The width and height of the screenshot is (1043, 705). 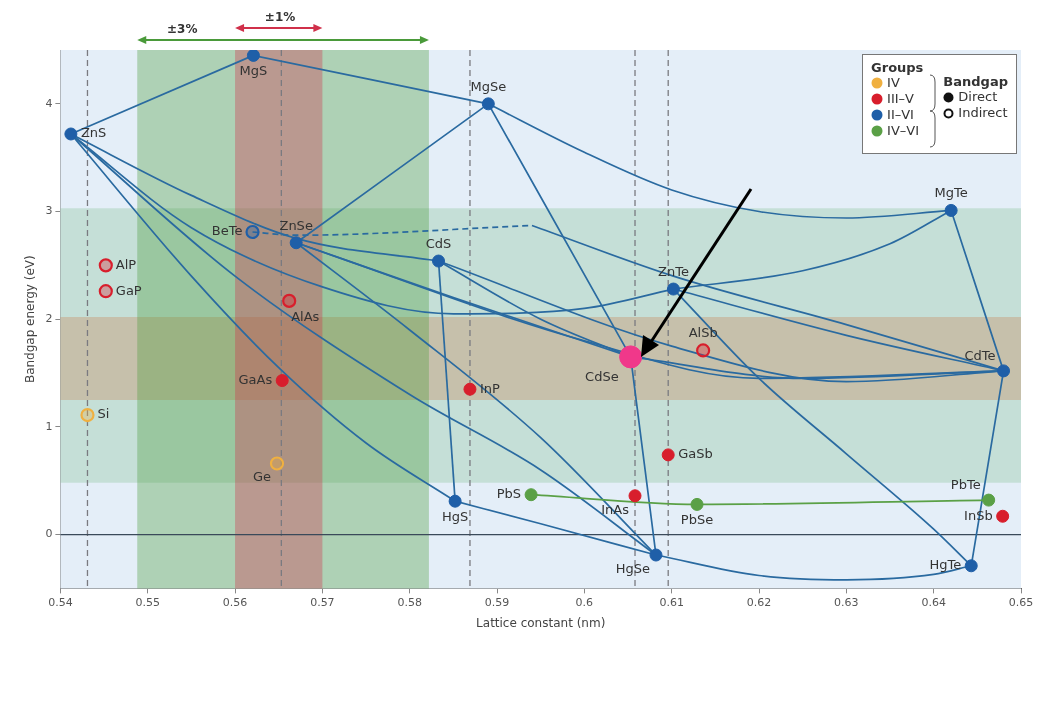 What do you see at coordinates (49, 534) in the screenshot?
I see `y-tick-label: 0` at bounding box center [49, 534].